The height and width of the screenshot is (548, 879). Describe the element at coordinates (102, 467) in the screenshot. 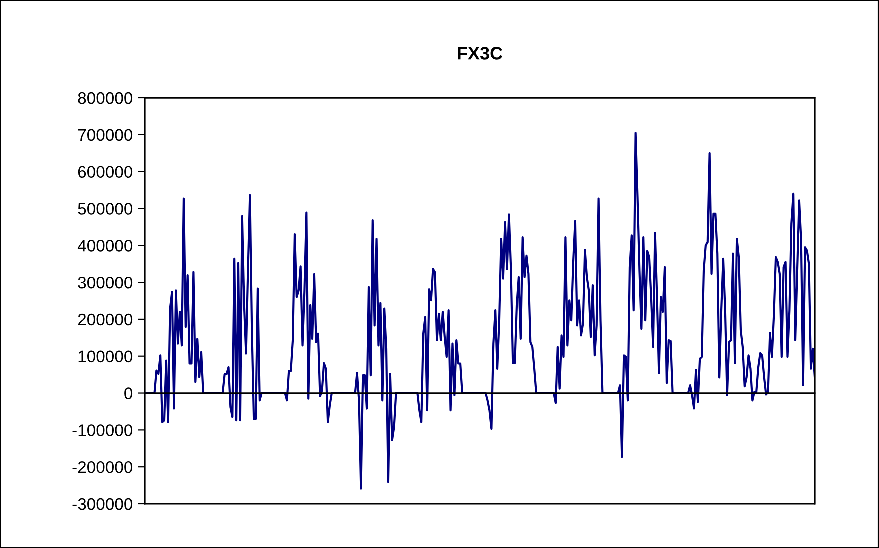

I see `y-tick-label: -200000` at that location.